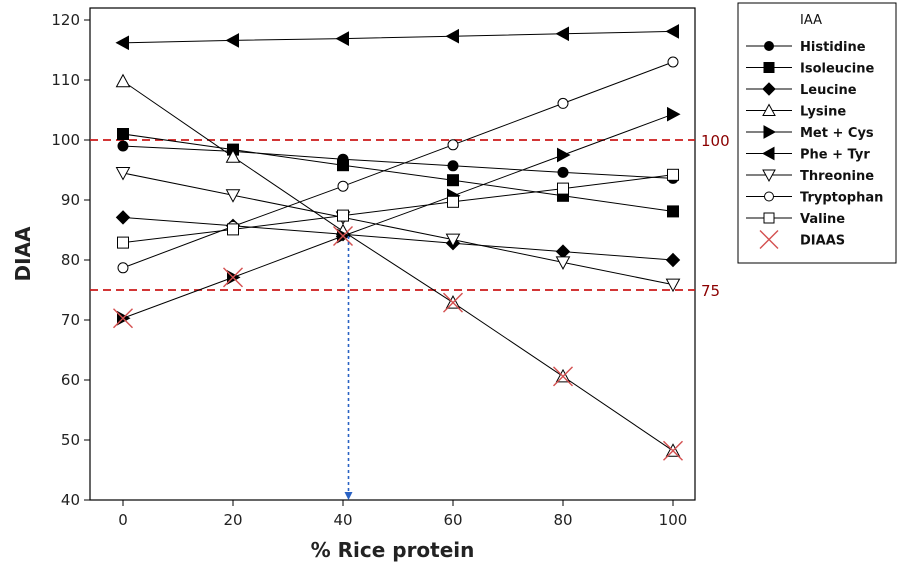  What do you see at coordinates (769, 46) in the screenshot?
I see `legend-marker-histidine` at bounding box center [769, 46].